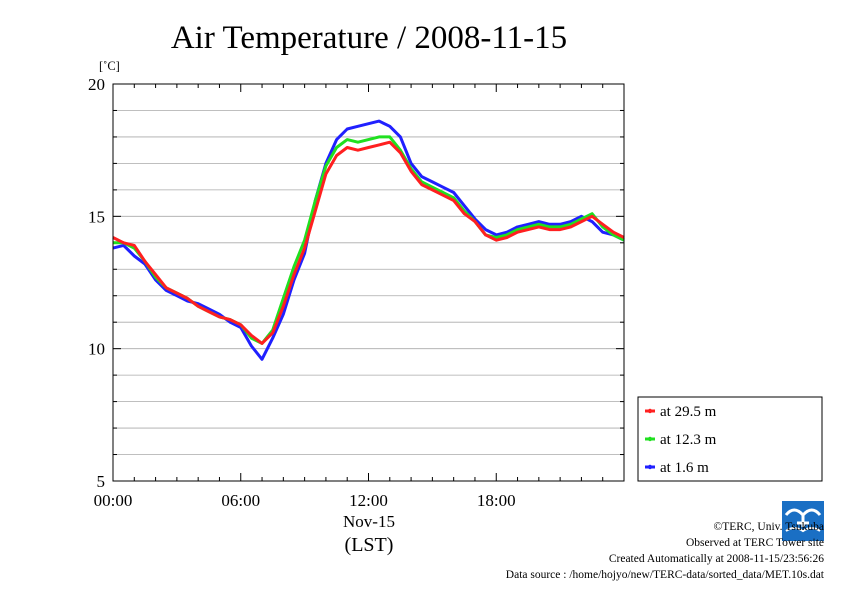  Describe the element at coordinates (368, 500) in the screenshot. I see `x-tick-label: 12:00` at that location.